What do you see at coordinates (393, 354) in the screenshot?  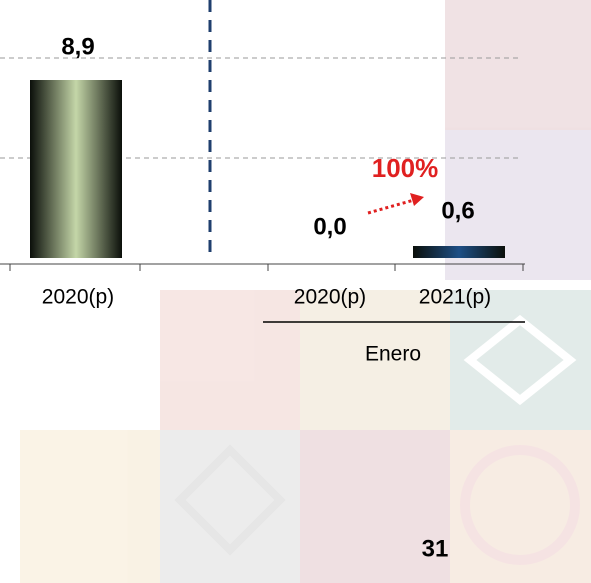 I see `group-label: Enero` at bounding box center [393, 354].